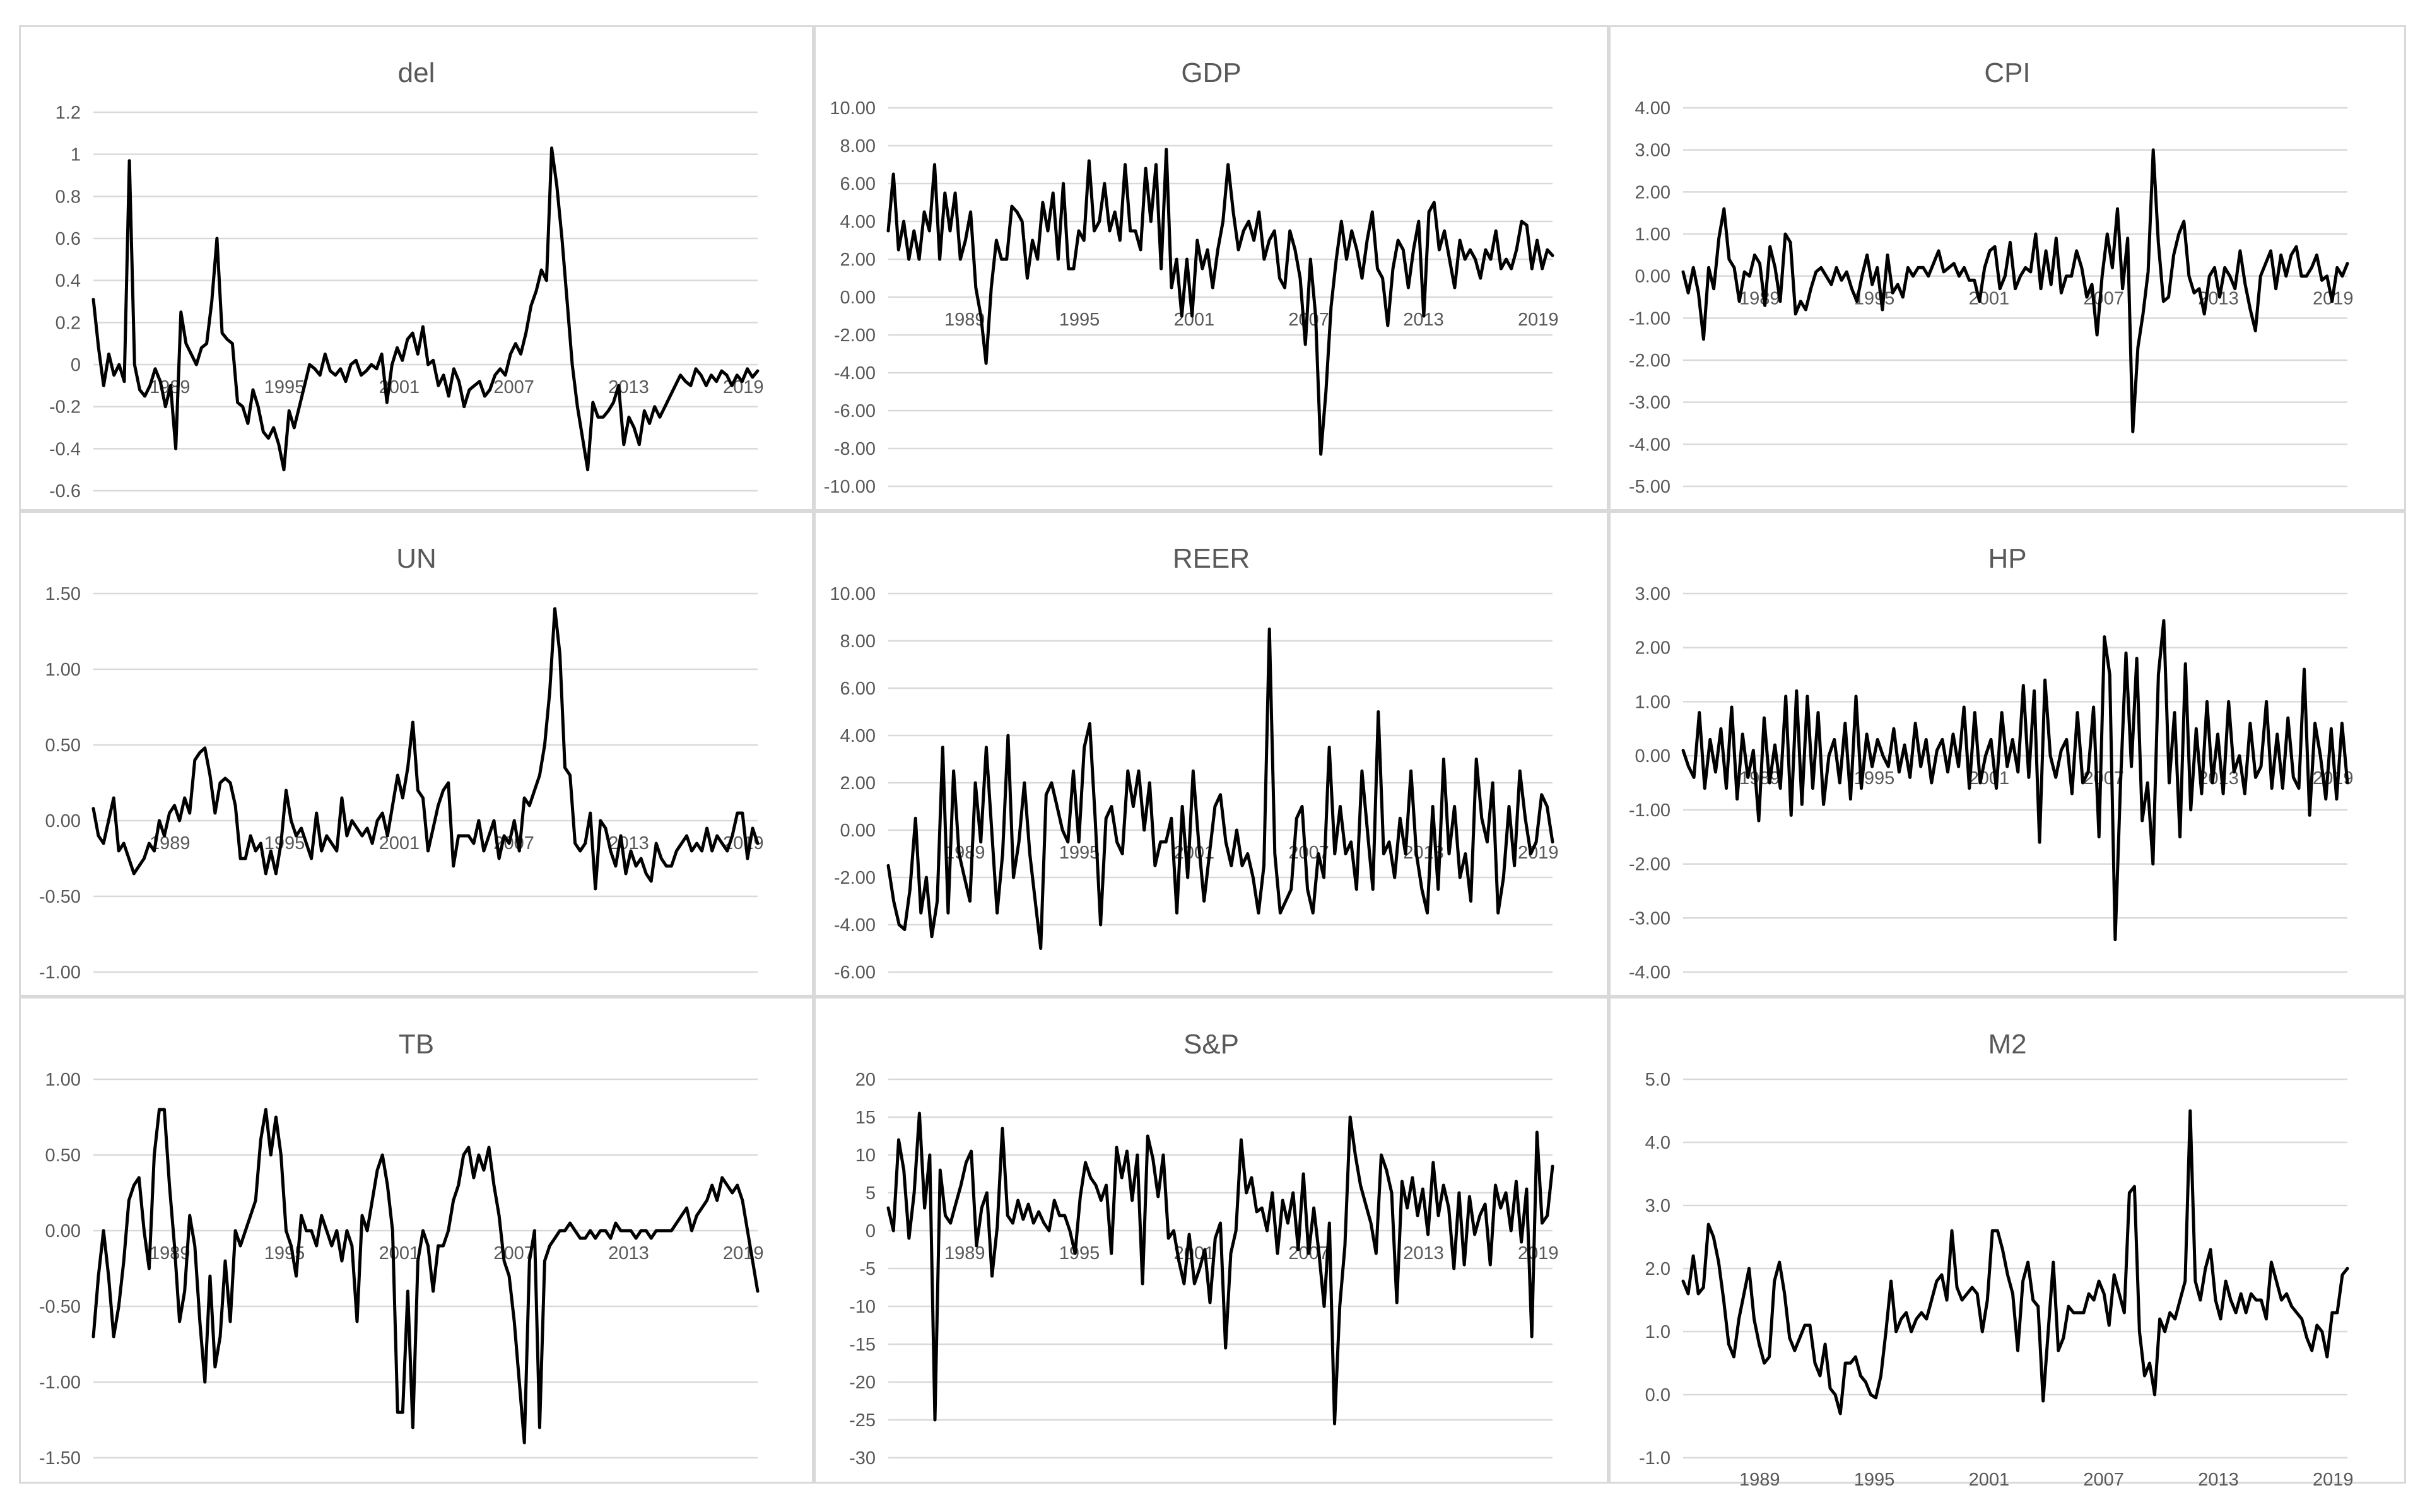 The image size is (2425, 1512). I want to click on y-tick-label: 0.0, so click(1658, 1395).